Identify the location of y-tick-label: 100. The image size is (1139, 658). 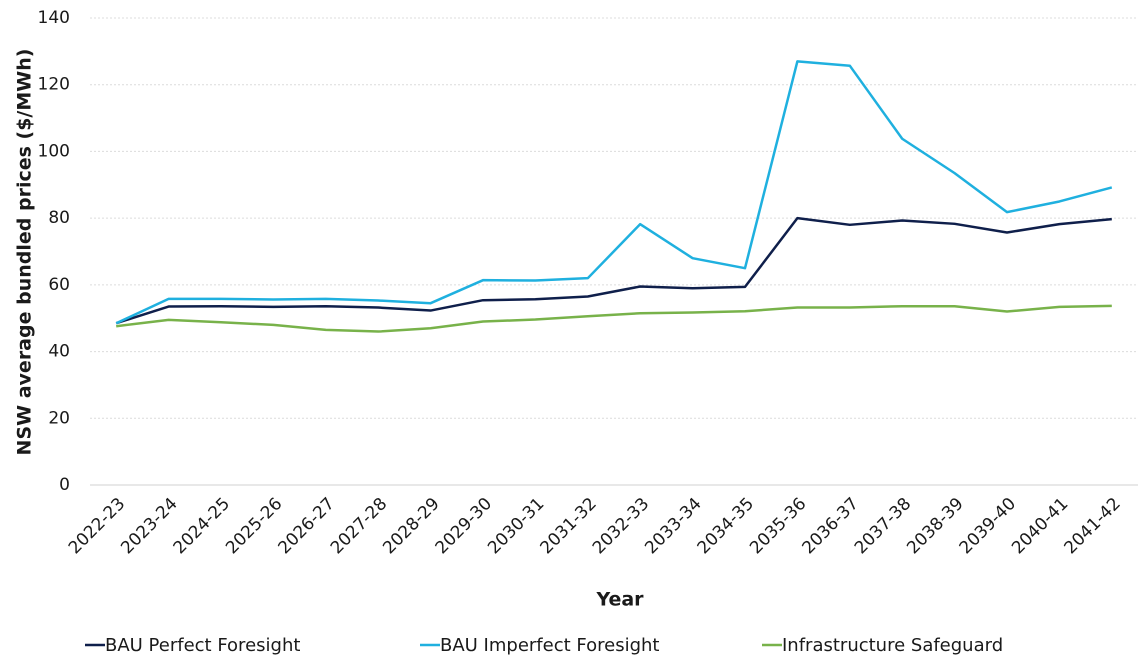
(54, 151).